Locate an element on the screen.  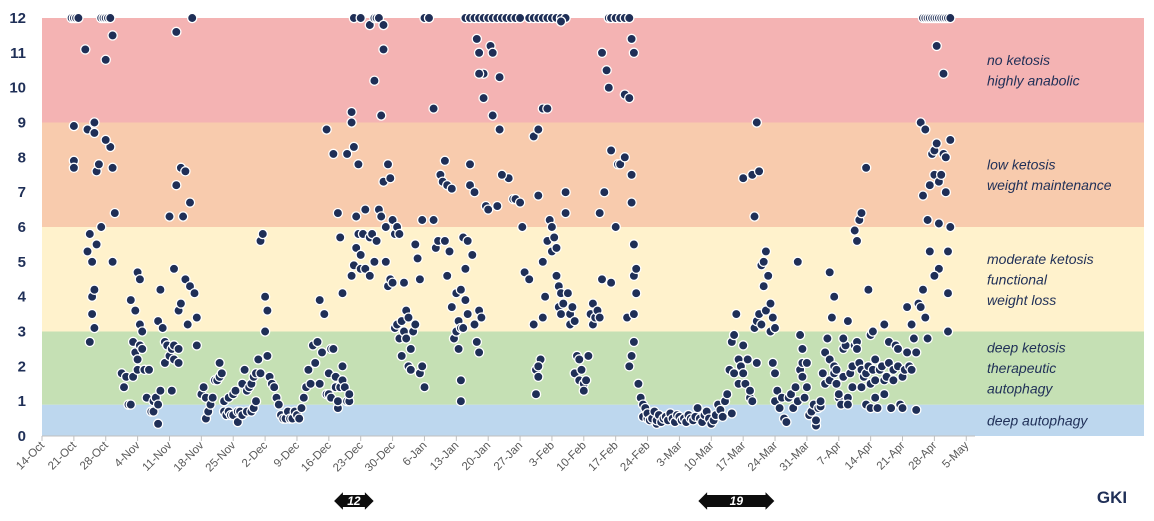
x-tick-label: 3-Feb is located at coordinates (542, 455).